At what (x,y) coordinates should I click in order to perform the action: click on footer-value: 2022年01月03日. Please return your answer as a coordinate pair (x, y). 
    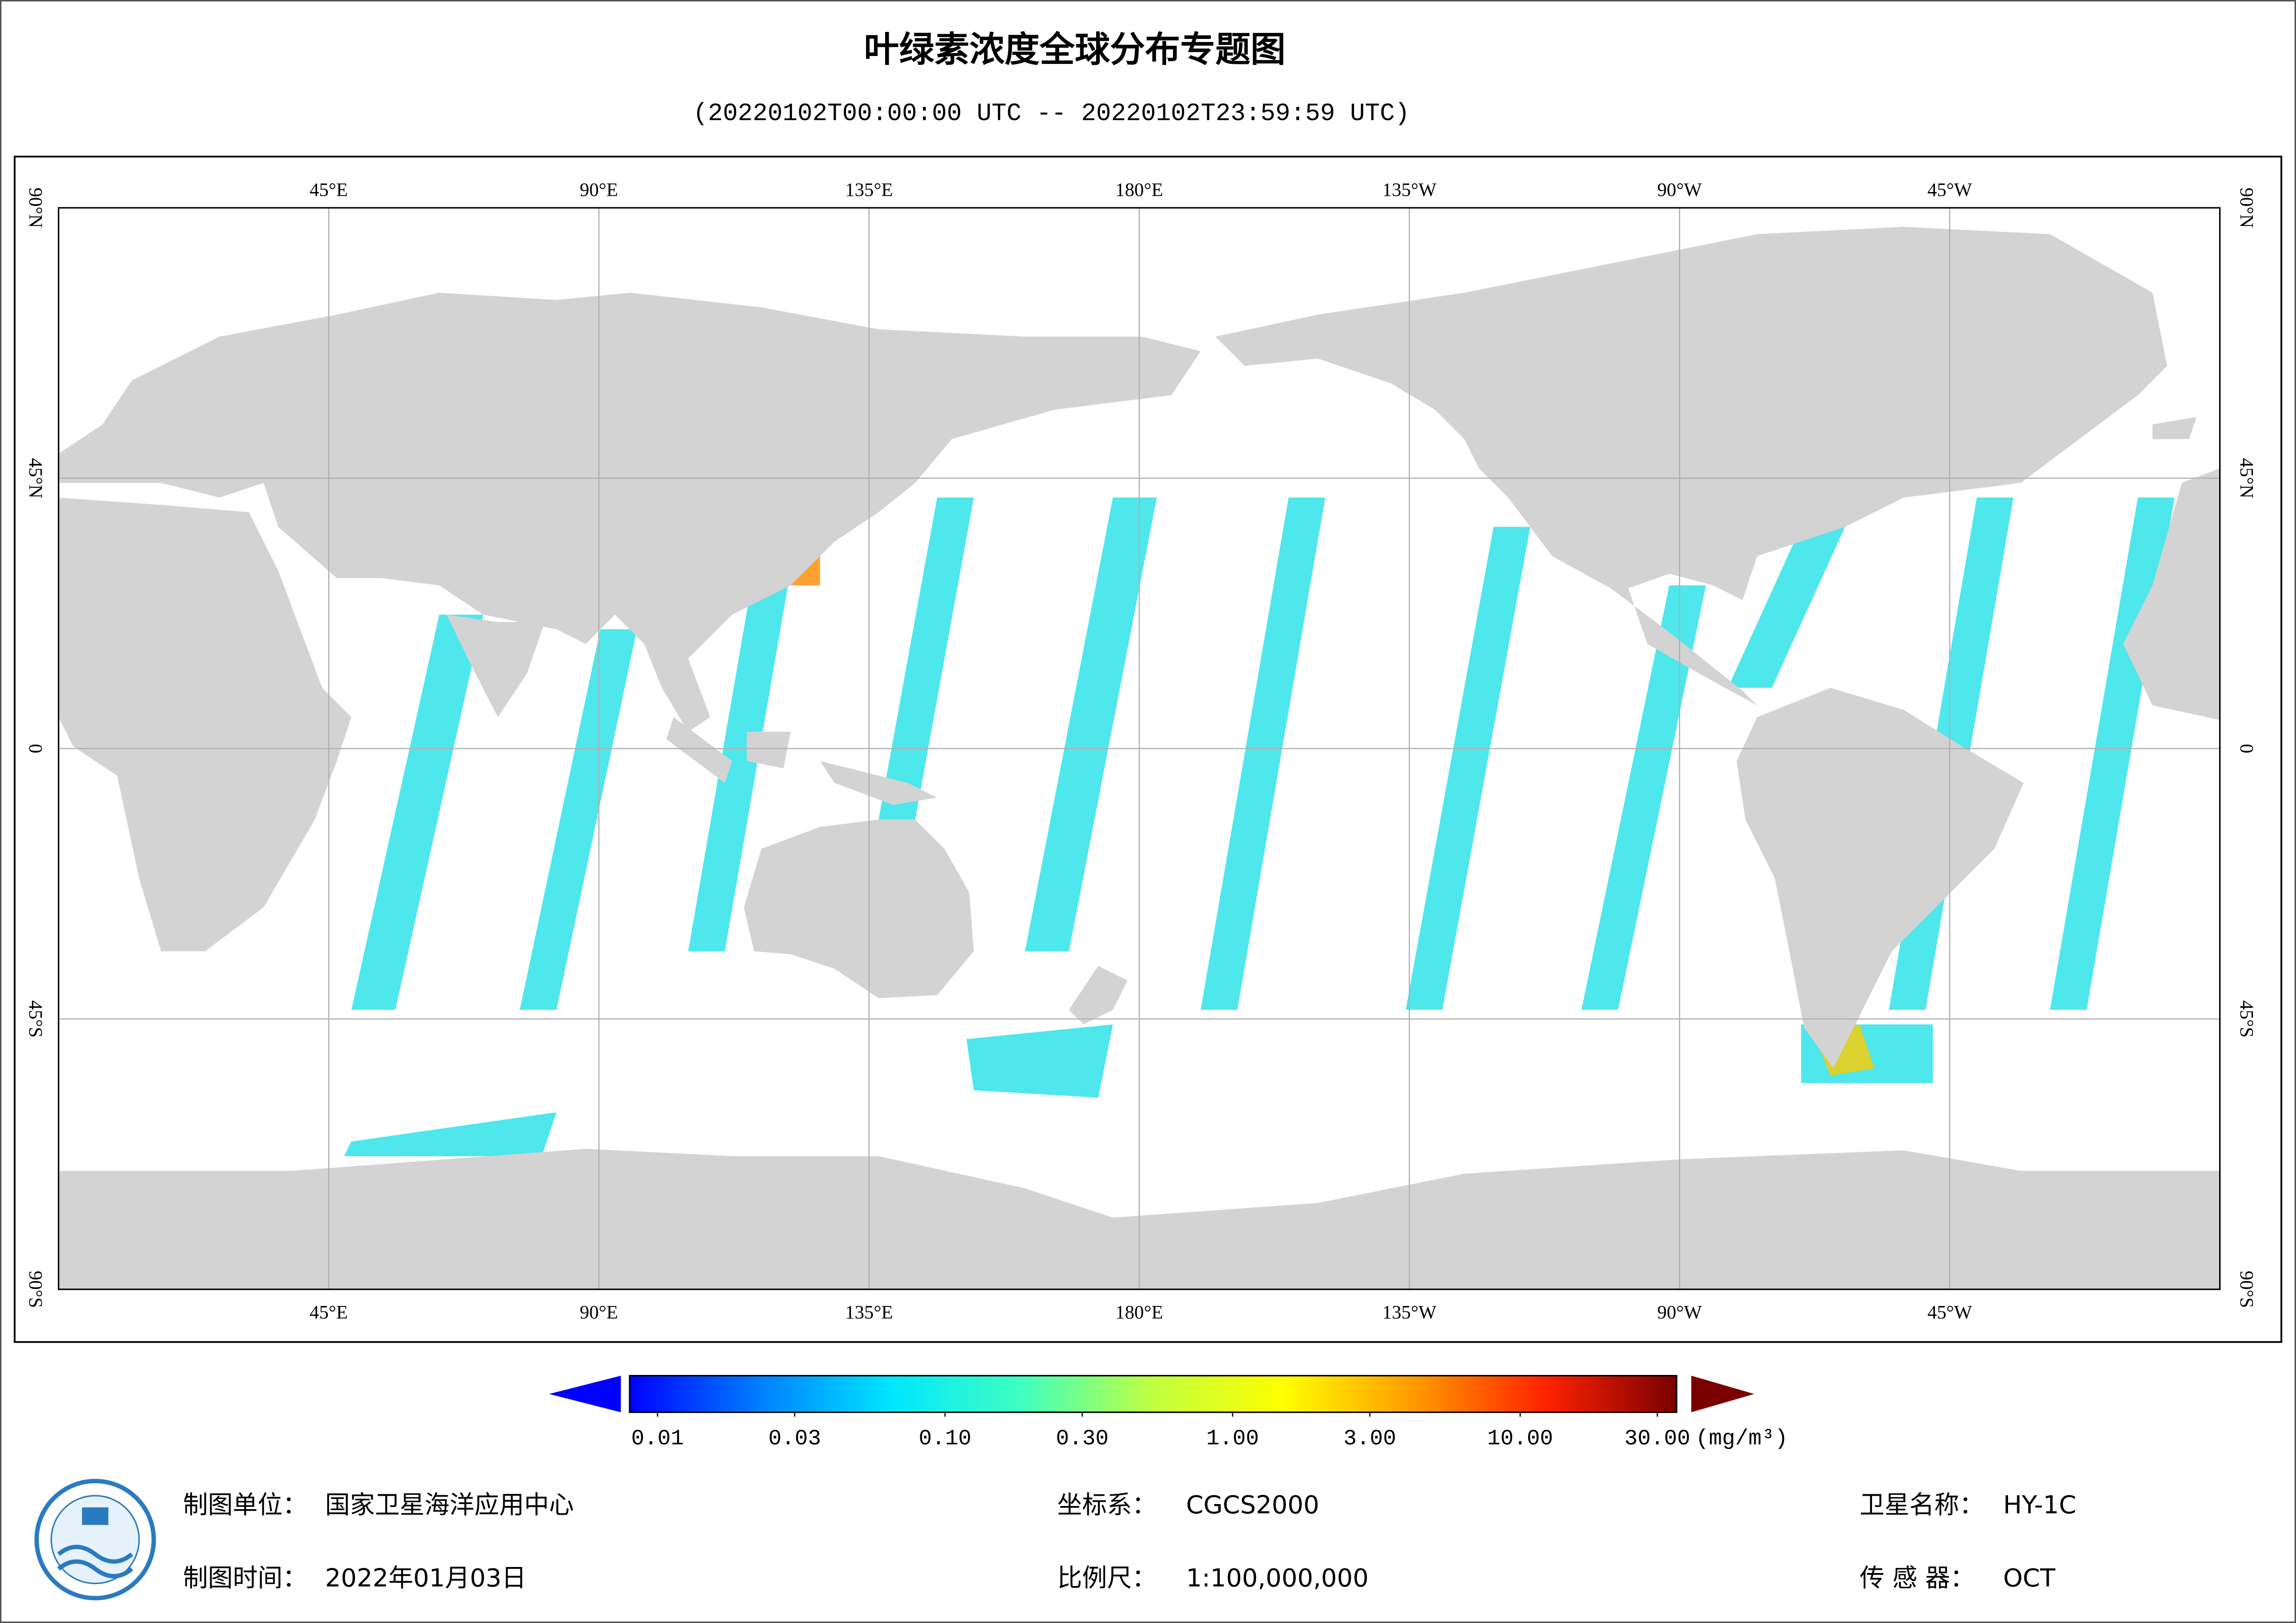
    Looking at the image, I should click on (425, 1577).